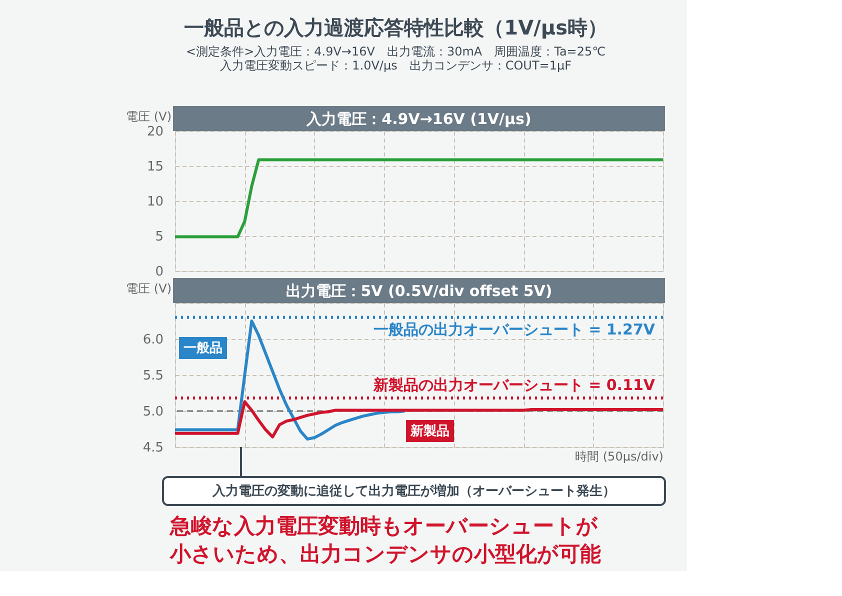 This screenshot has height=596, width=842. I want to click on y-tick-label: 20, so click(155, 132).